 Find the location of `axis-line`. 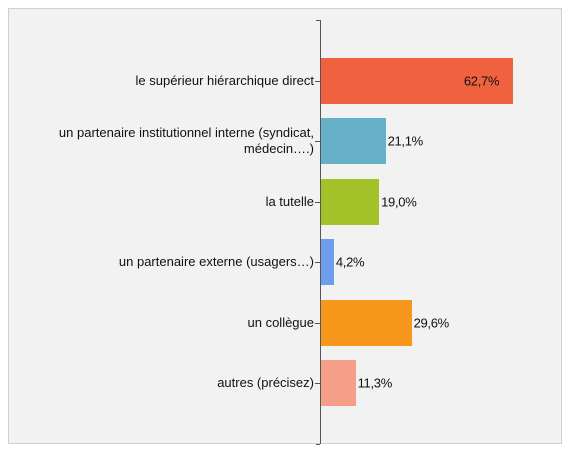

axis-line is located at coordinates (320, 232).